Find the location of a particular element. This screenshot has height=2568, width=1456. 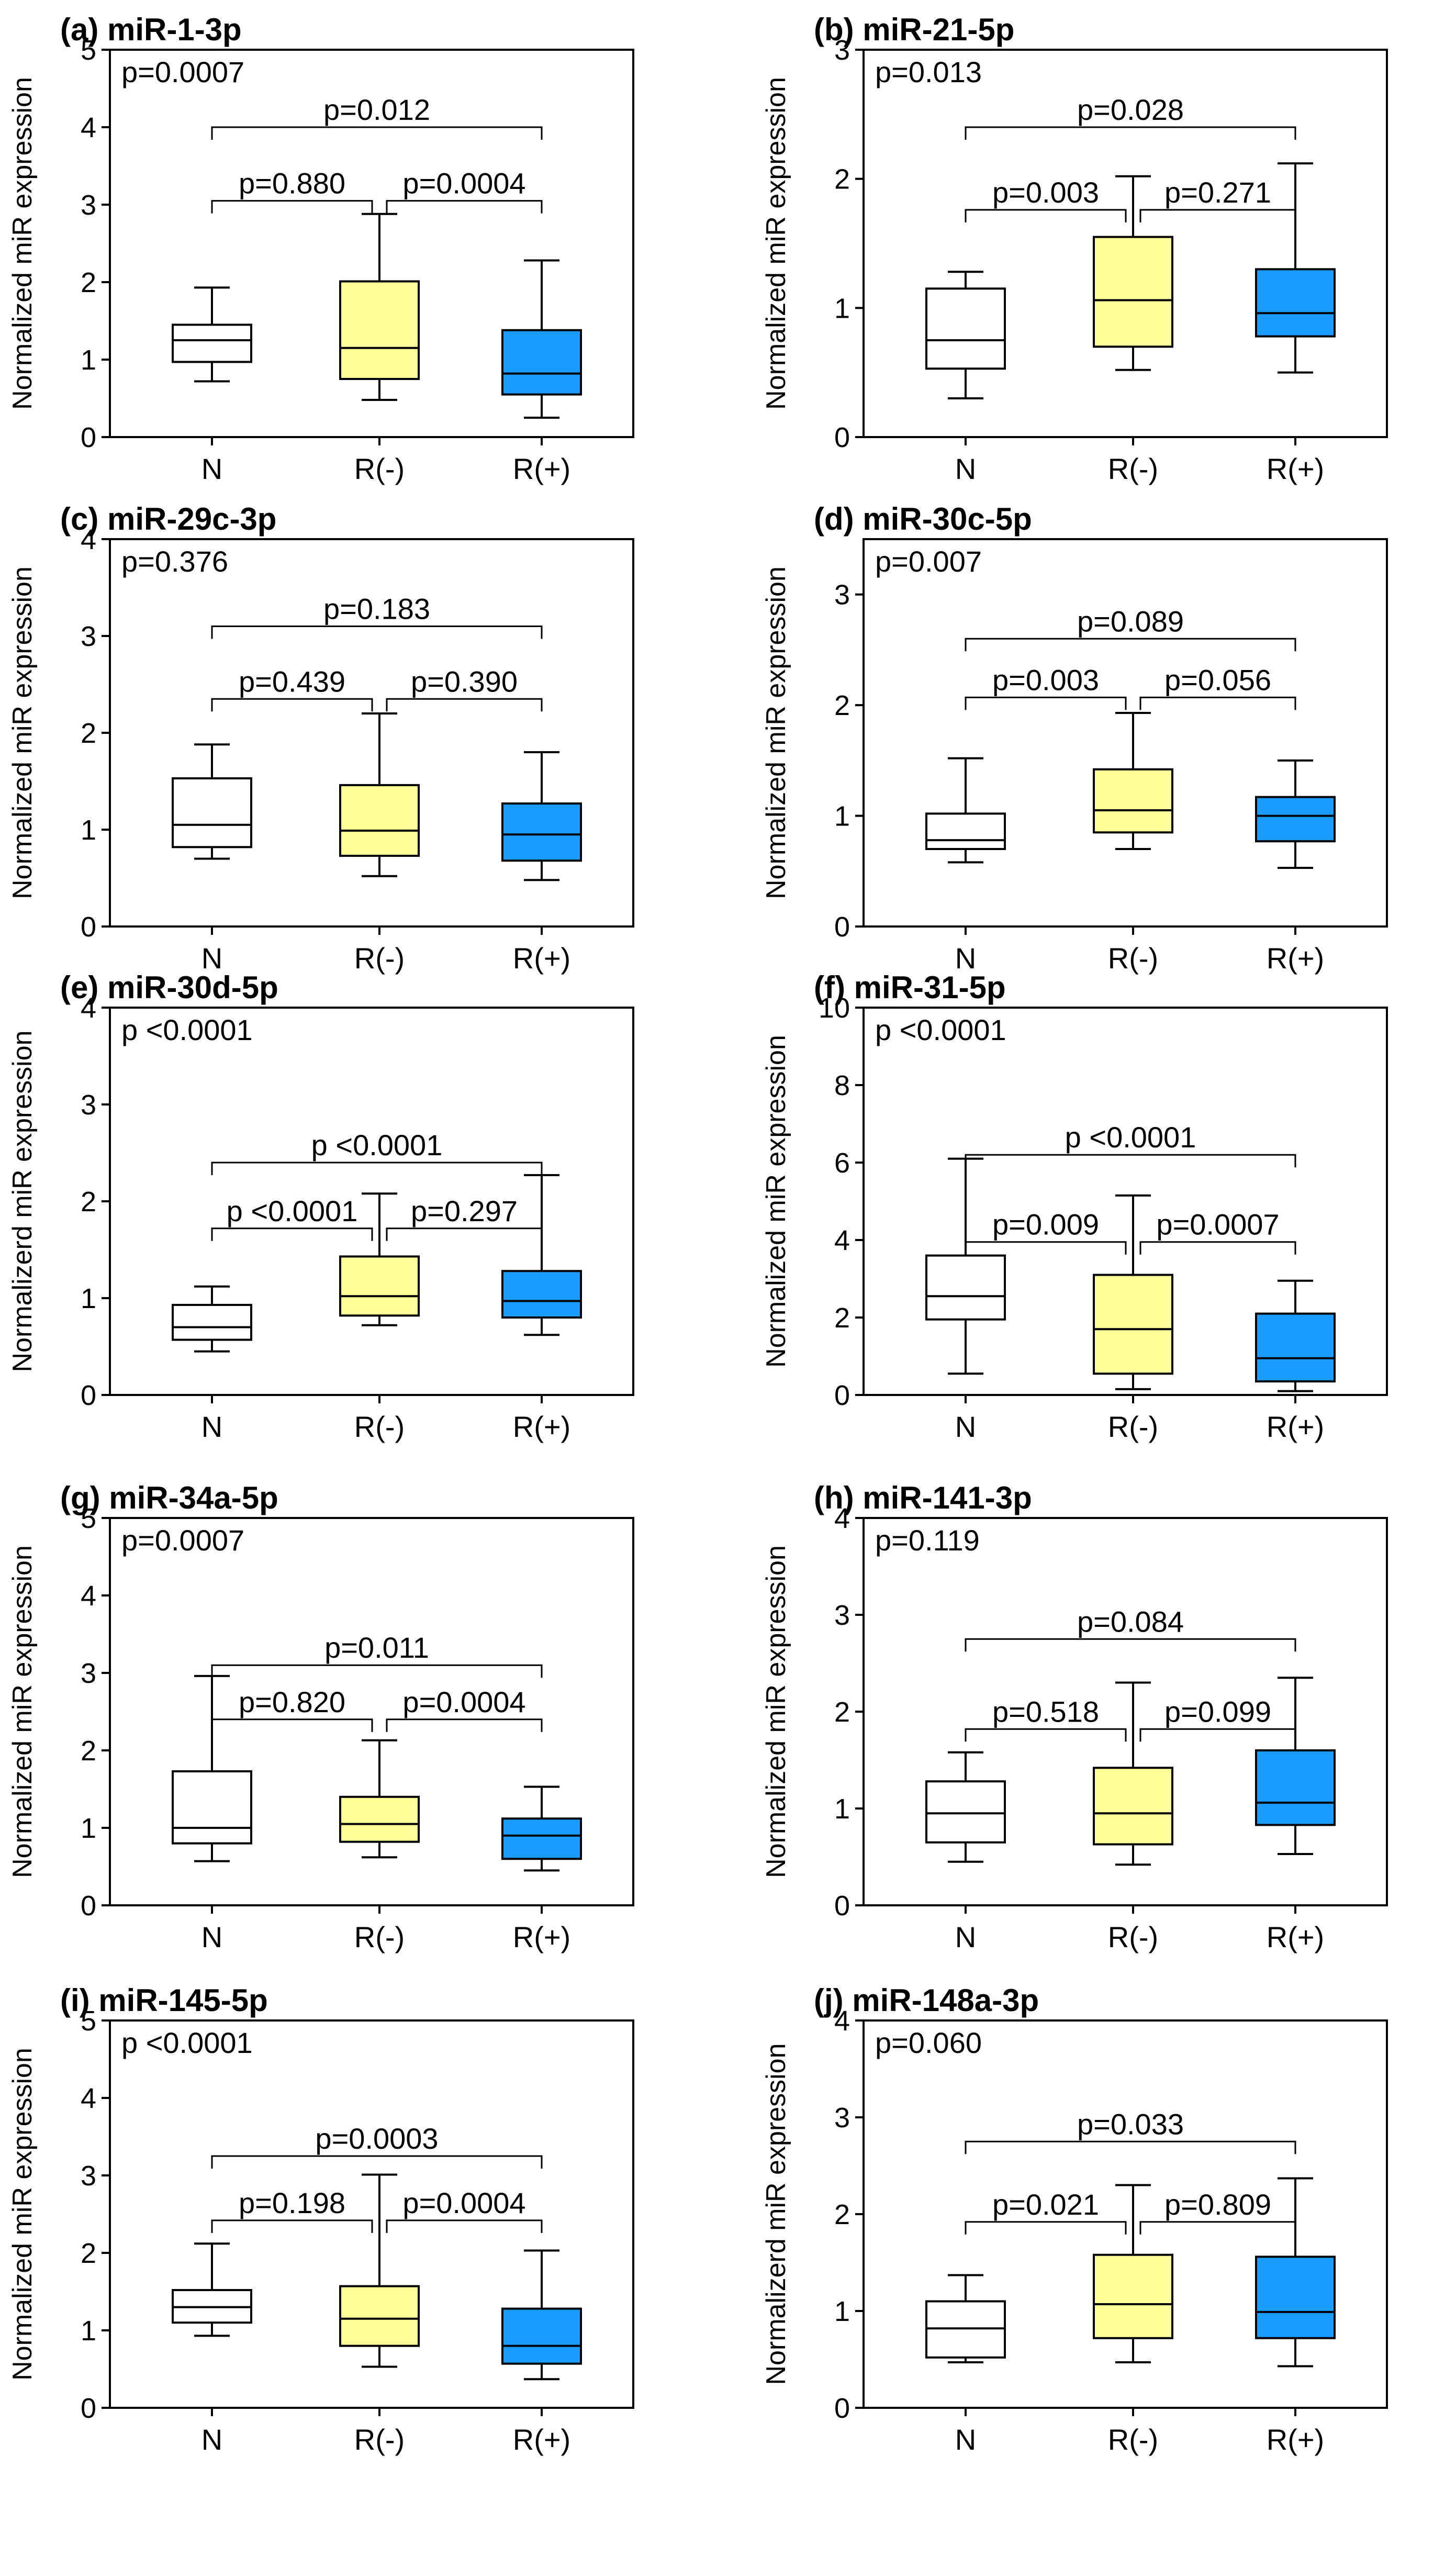

comparison-bracket: p=0.003 is located at coordinates (1046, 686).